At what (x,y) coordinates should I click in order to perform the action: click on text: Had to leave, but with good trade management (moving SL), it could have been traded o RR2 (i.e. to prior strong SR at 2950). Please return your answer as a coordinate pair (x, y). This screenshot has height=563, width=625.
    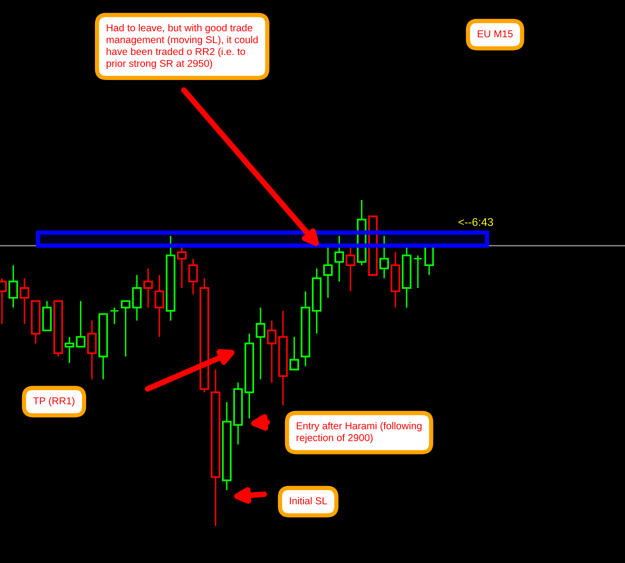
    Looking at the image, I should click on (182, 46).